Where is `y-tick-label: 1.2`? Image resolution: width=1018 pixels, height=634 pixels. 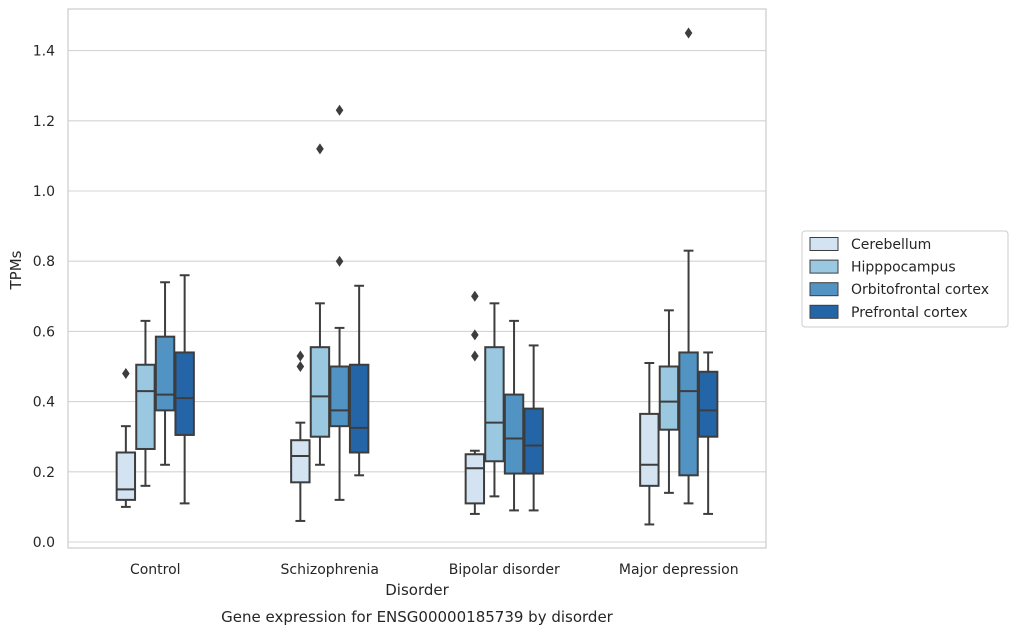 y-tick-label: 1.2 is located at coordinates (44, 122).